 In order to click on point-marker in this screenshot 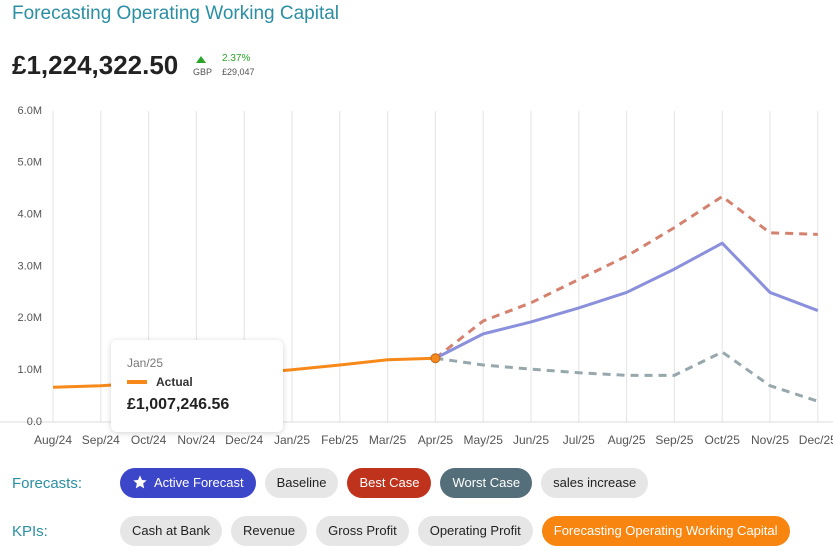, I will do `click(435, 358)`.